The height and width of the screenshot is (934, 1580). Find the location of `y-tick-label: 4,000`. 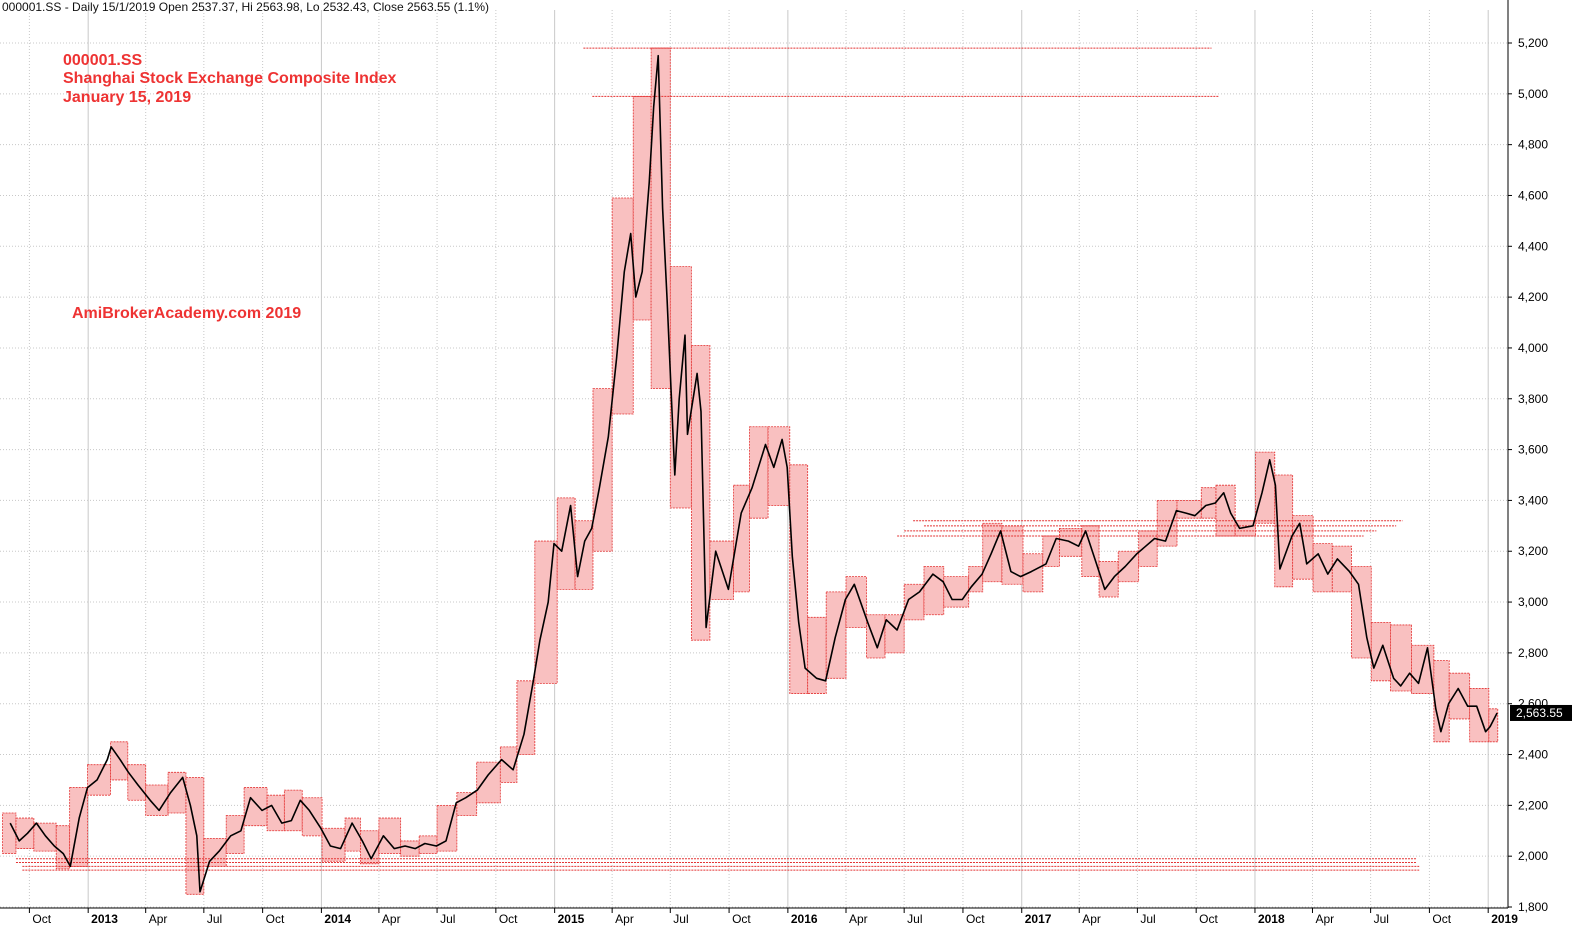

y-tick-label: 4,000 is located at coordinates (1533, 348).